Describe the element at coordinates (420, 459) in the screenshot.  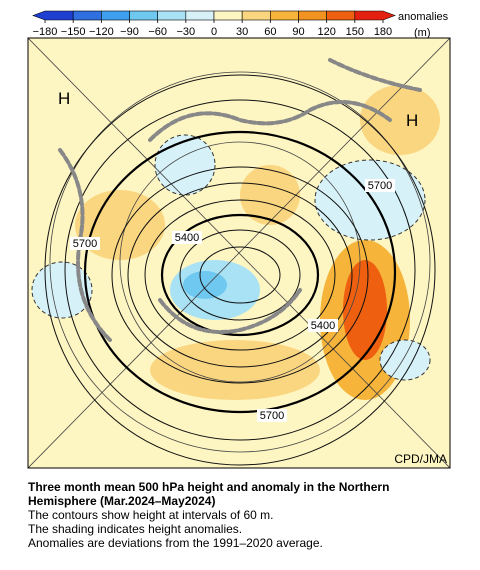
I see `credit: CPD/JMA` at that location.